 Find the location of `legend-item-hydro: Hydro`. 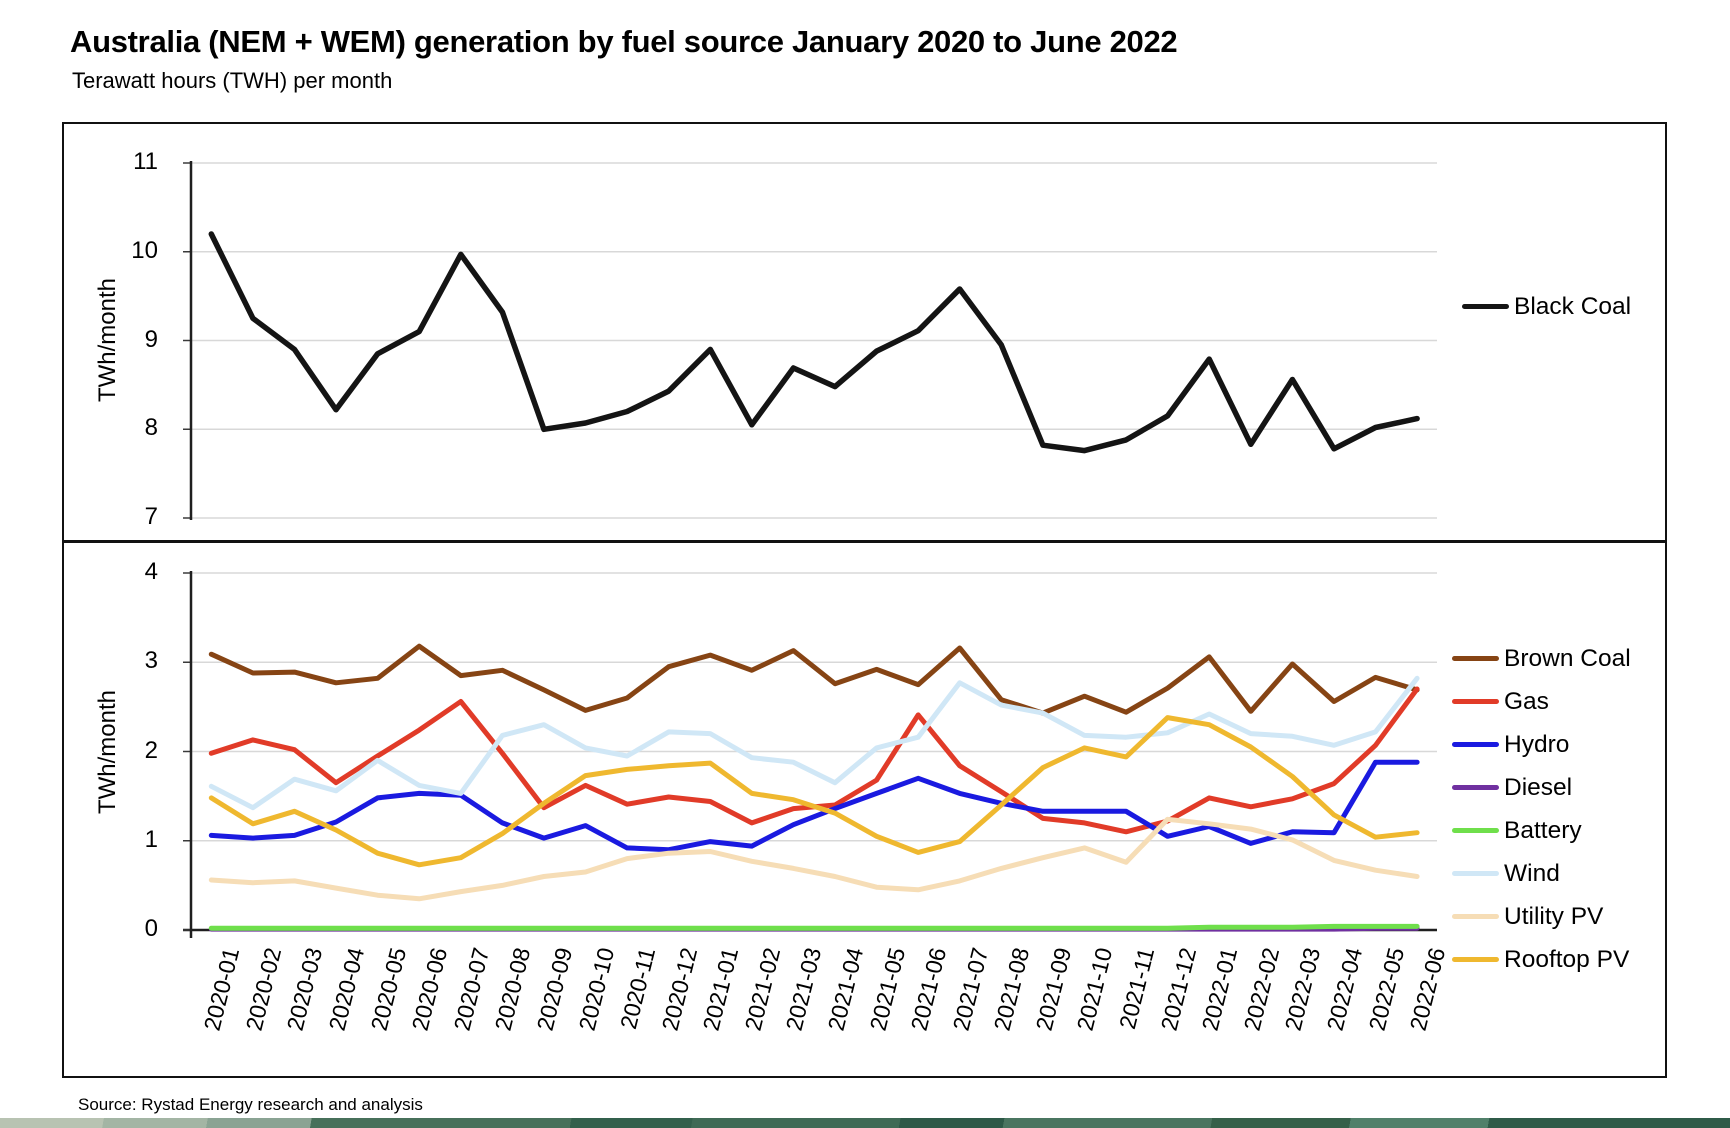

legend-item-hydro: Hydro is located at coordinates (1541, 744).